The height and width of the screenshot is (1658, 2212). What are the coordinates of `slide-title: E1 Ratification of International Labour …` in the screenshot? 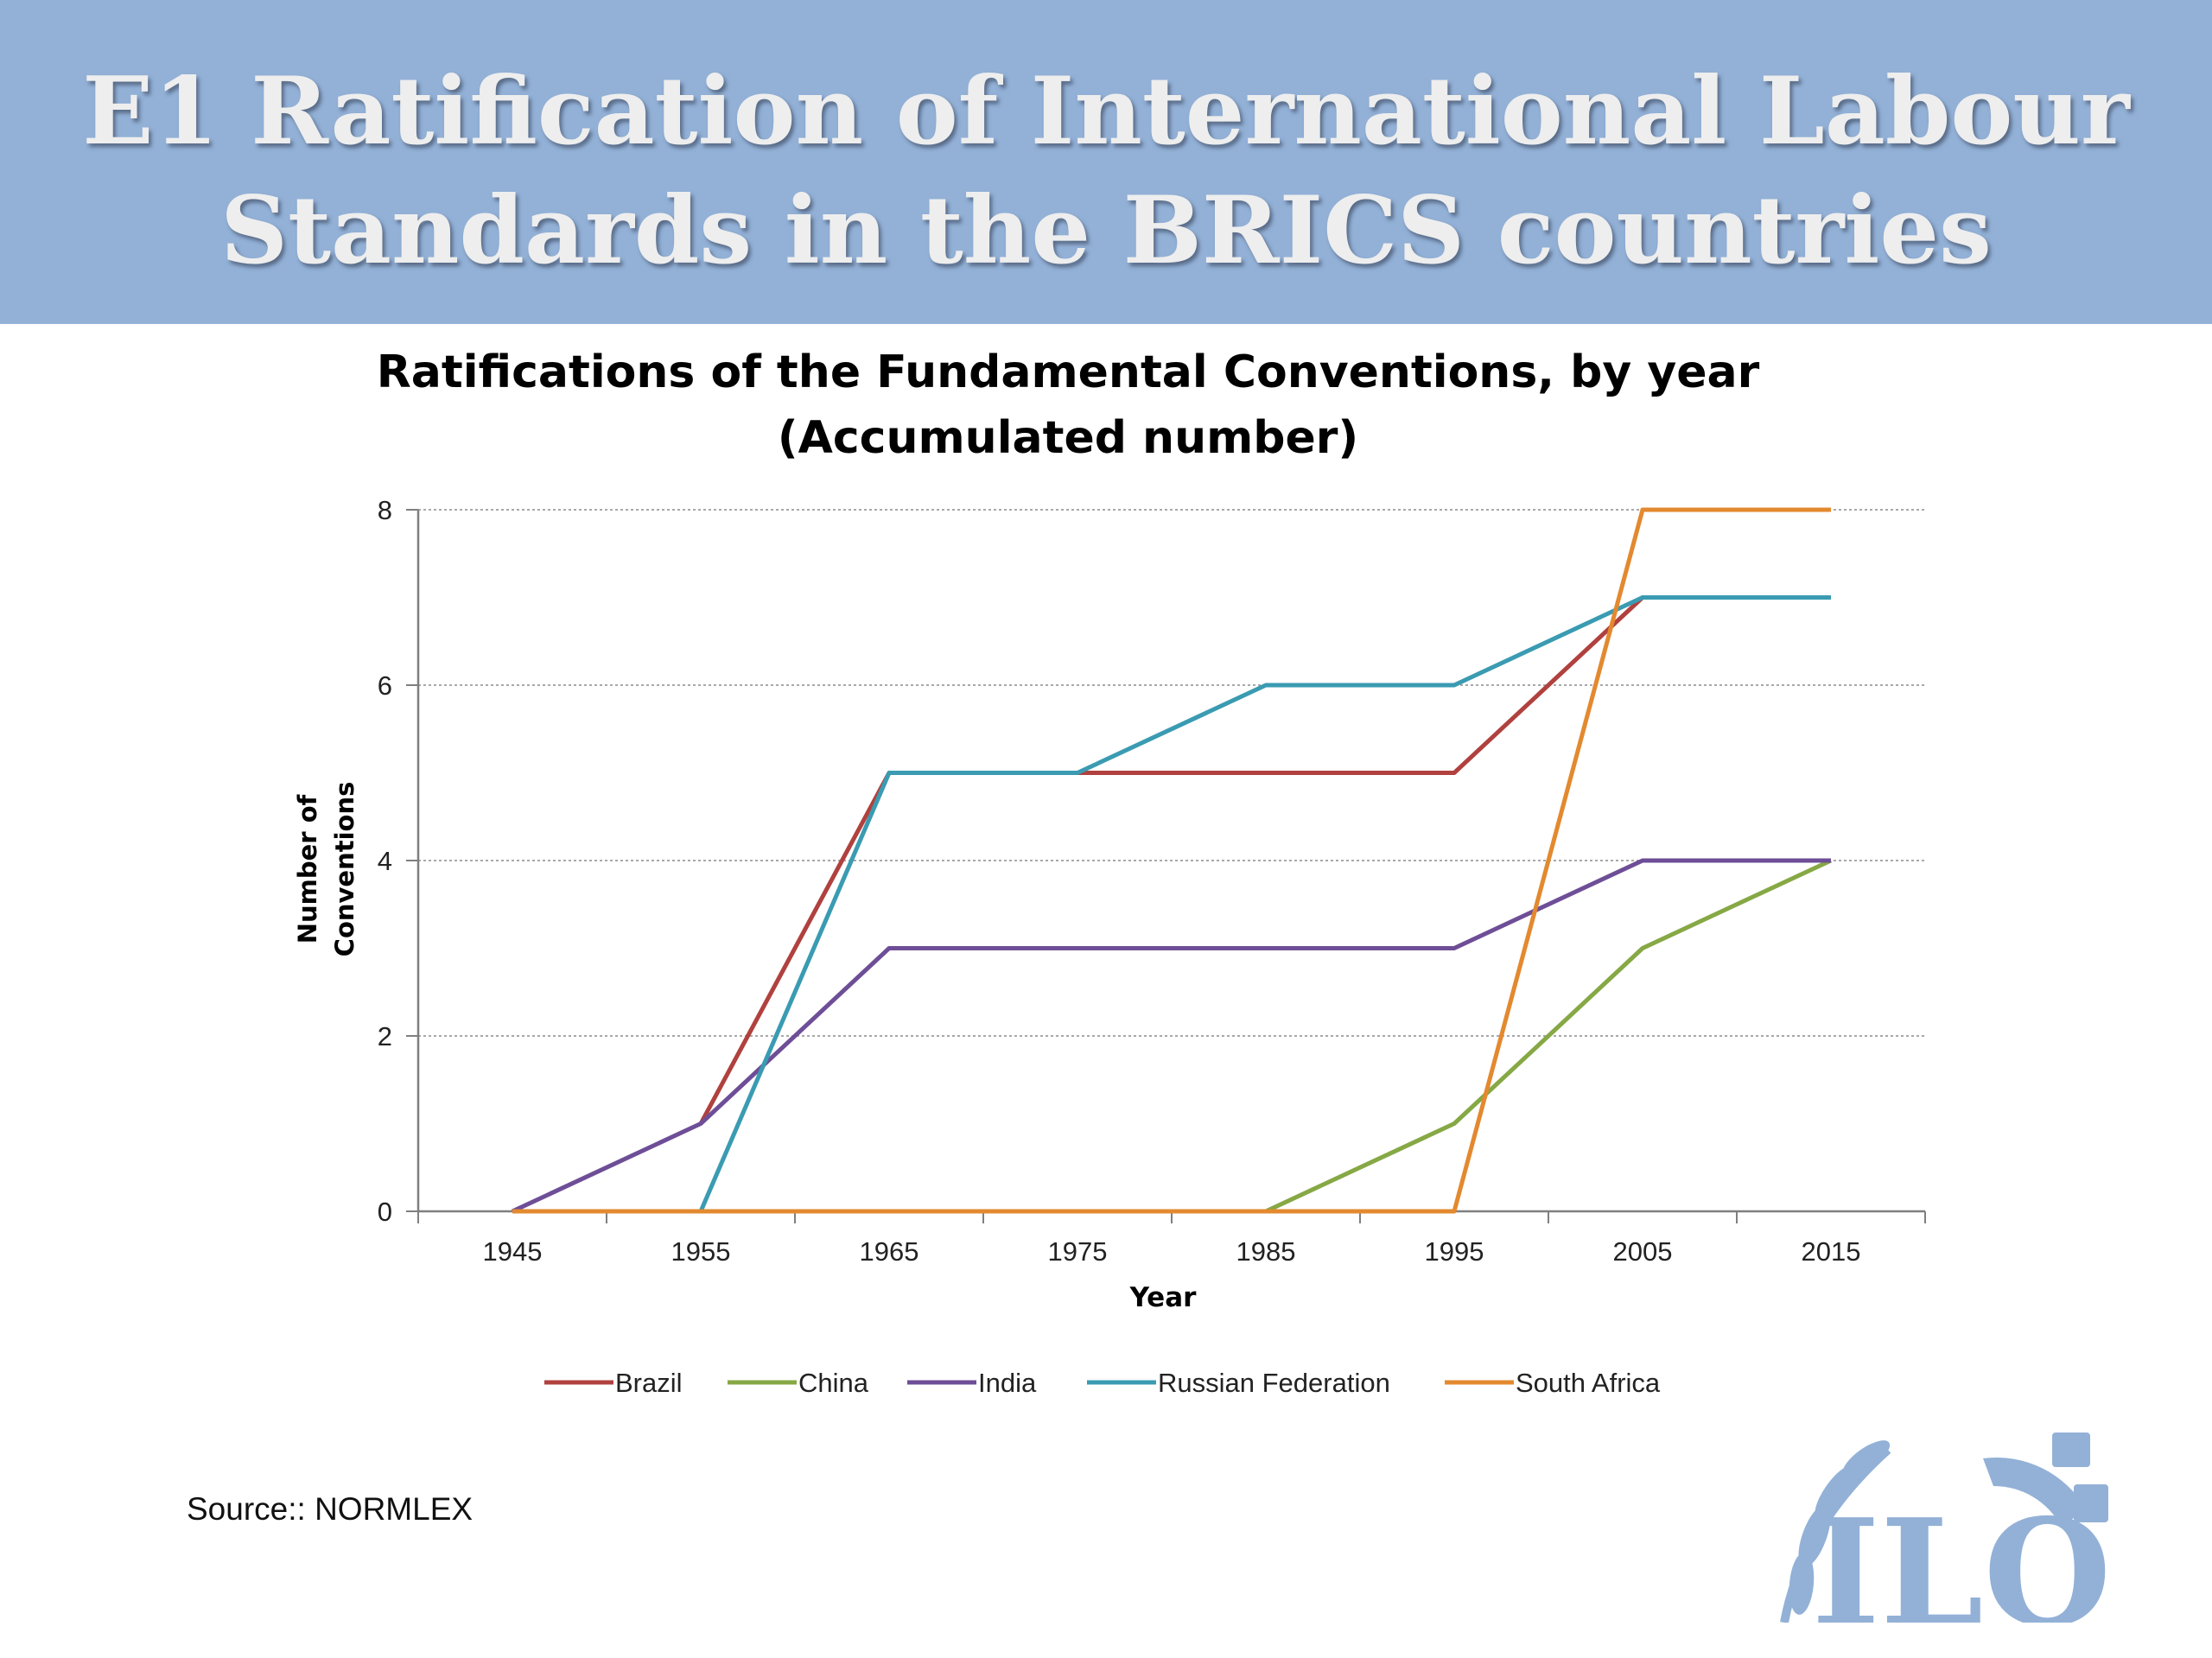 It's located at (1106, 171).